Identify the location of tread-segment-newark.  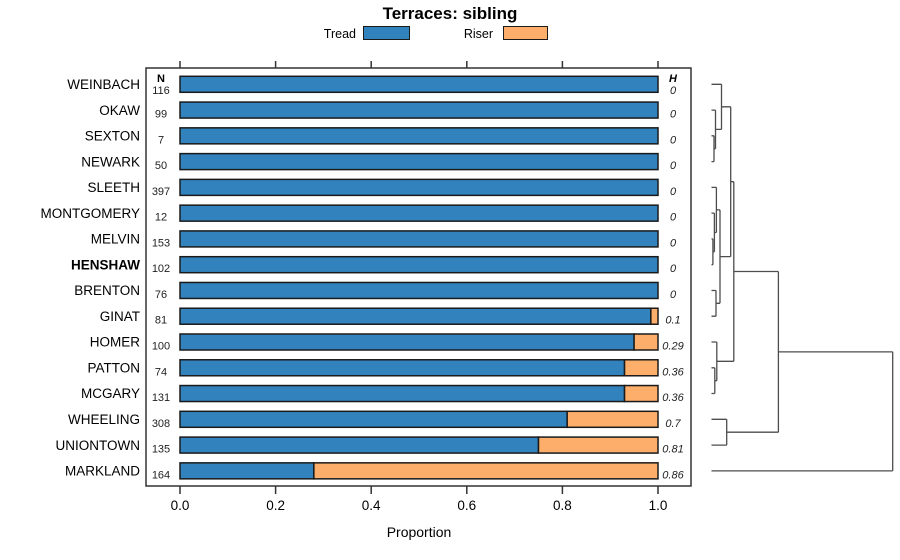
(419, 161).